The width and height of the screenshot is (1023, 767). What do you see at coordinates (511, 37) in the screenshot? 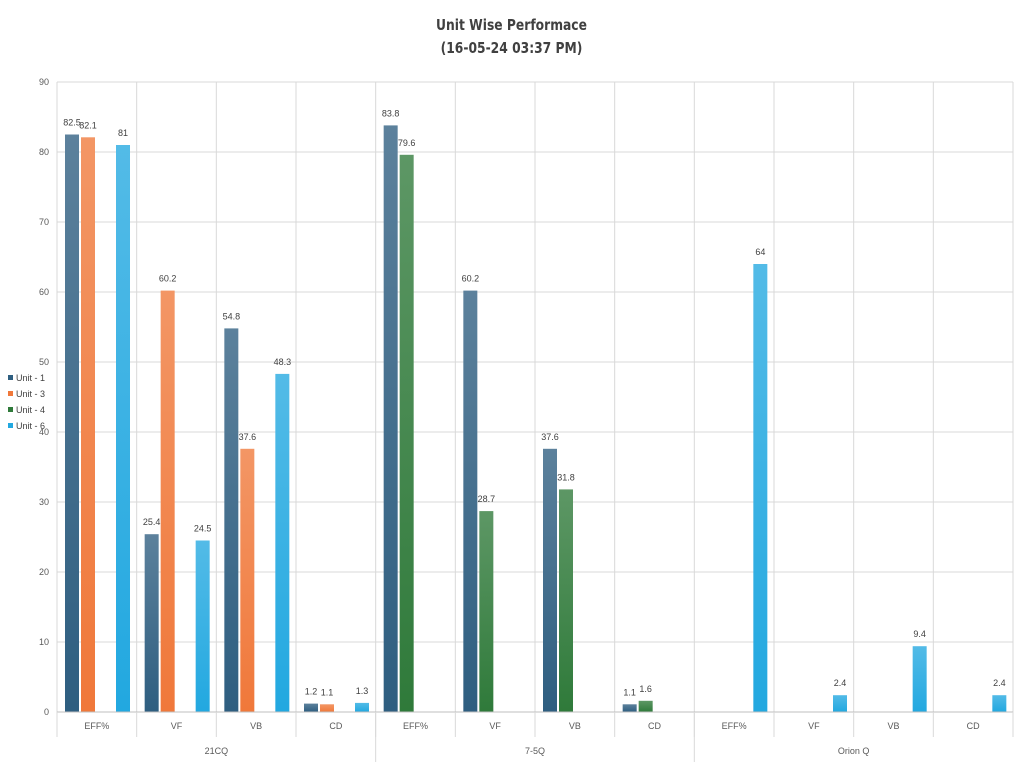
I see `chart-title-block: Unit Wise Performace (16-05-24 03:37 PM)` at bounding box center [511, 37].